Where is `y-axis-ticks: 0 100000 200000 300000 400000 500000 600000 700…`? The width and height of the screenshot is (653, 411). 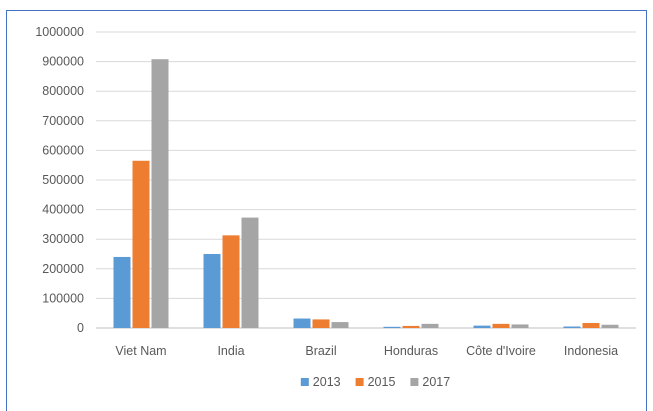
y-axis-ticks: 0 100000 200000 300000 400000 500000 600000 700… is located at coordinates (59, 180).